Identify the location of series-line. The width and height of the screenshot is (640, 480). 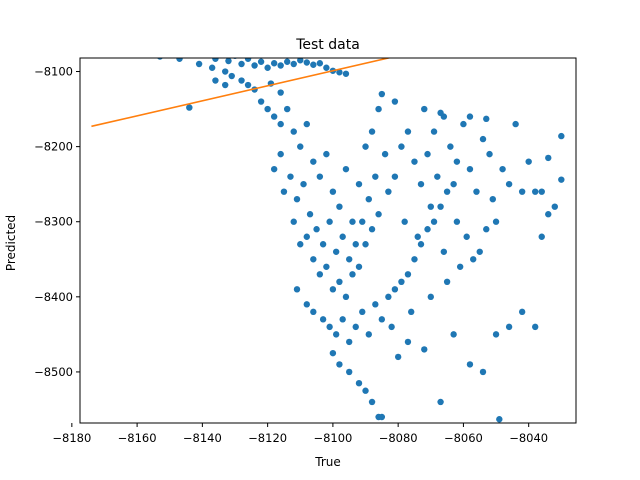
(241, 93).